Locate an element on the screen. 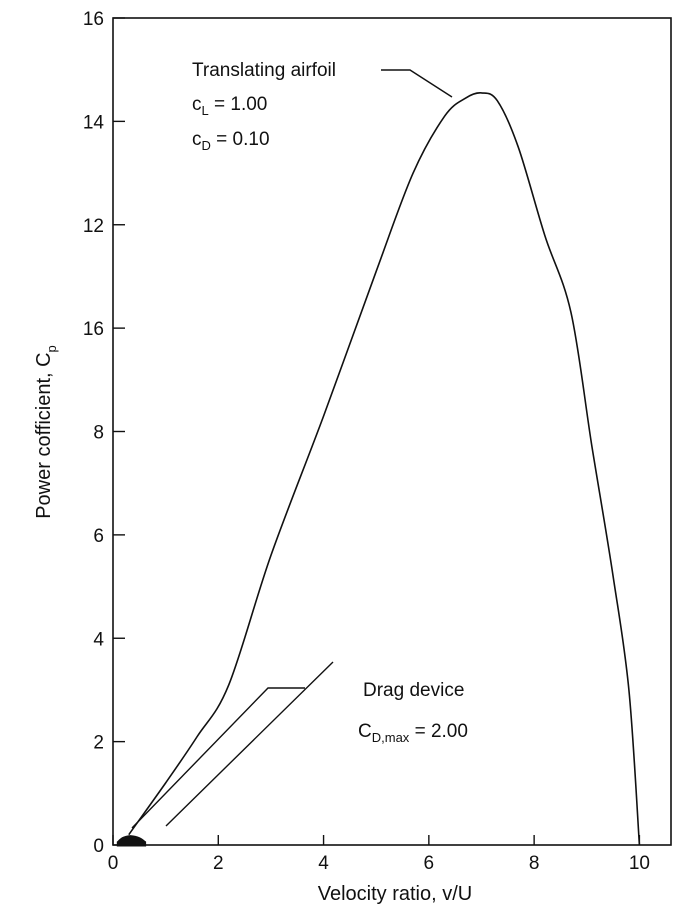 Image resolution: width=681 pixels, height=909 pixels. airfoil-cl-annotation: cL = 1.00 is located at coordinates (229, 106).